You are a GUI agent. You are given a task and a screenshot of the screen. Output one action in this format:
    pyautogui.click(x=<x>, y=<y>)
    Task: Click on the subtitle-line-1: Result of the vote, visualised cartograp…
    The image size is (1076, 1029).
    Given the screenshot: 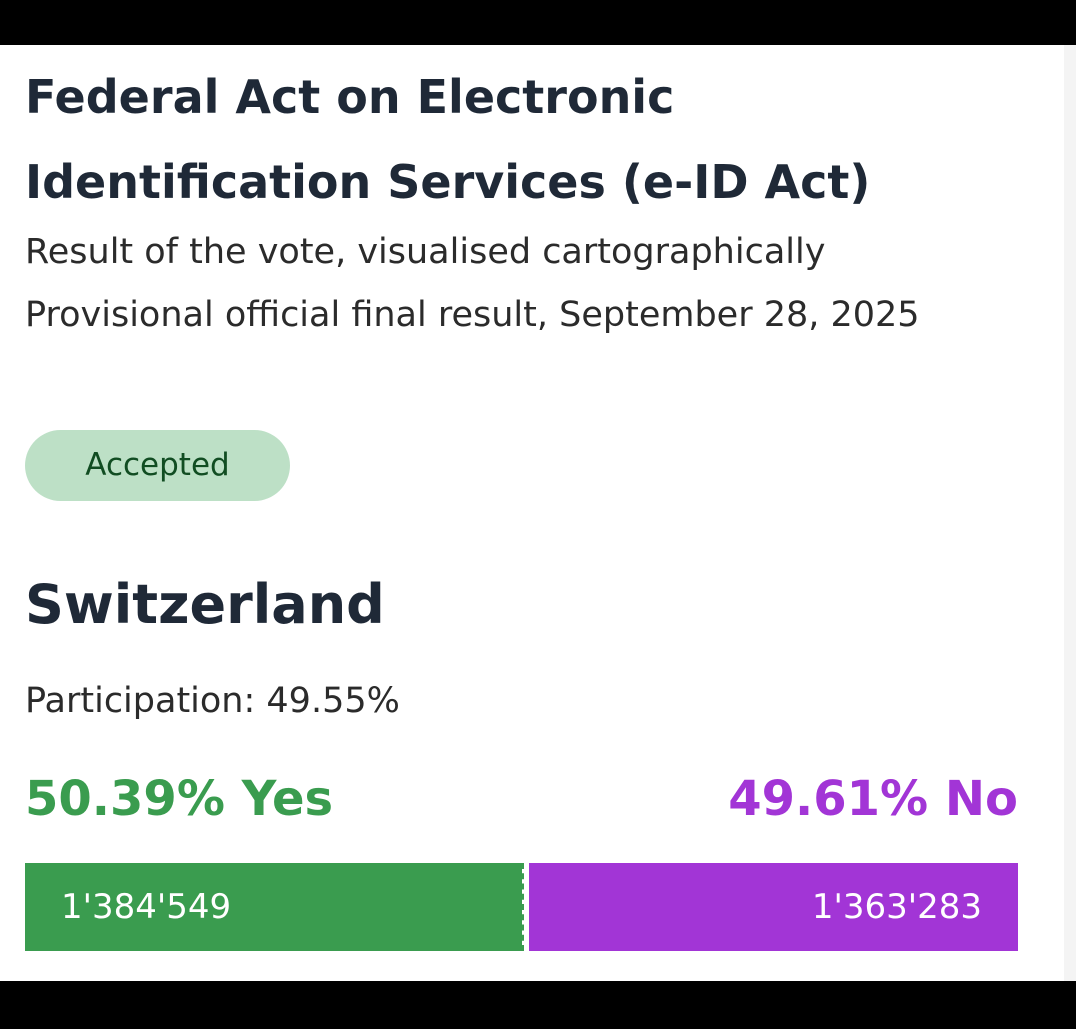 What is the action you would take?
    pyautogui.click(x=425, y=252)
    